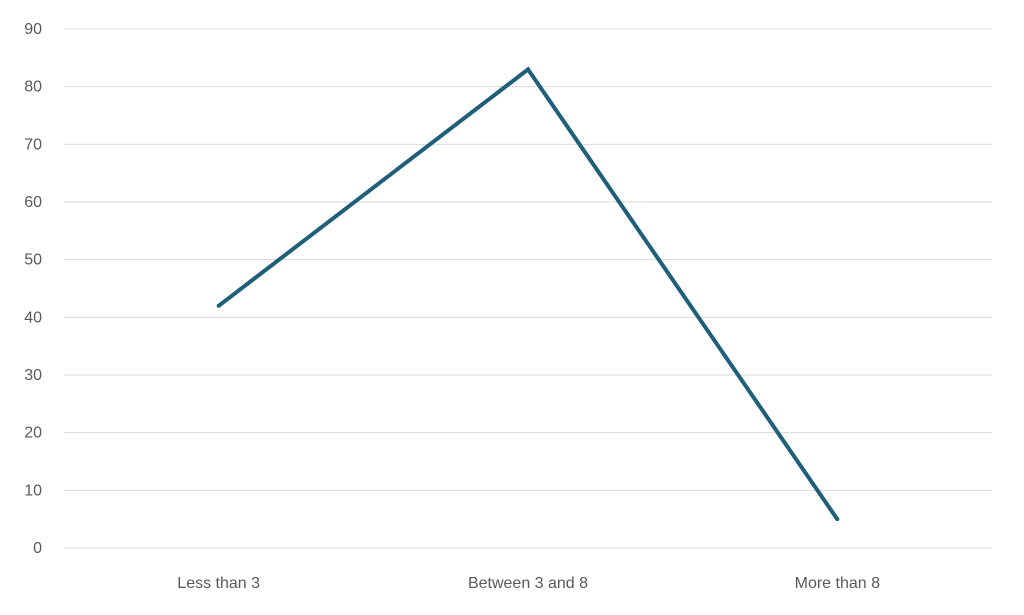  What do you see at coordinates (33, 317) in the screenshot?
I see `y-tick-label: 40` at bounding box center [33, 317].